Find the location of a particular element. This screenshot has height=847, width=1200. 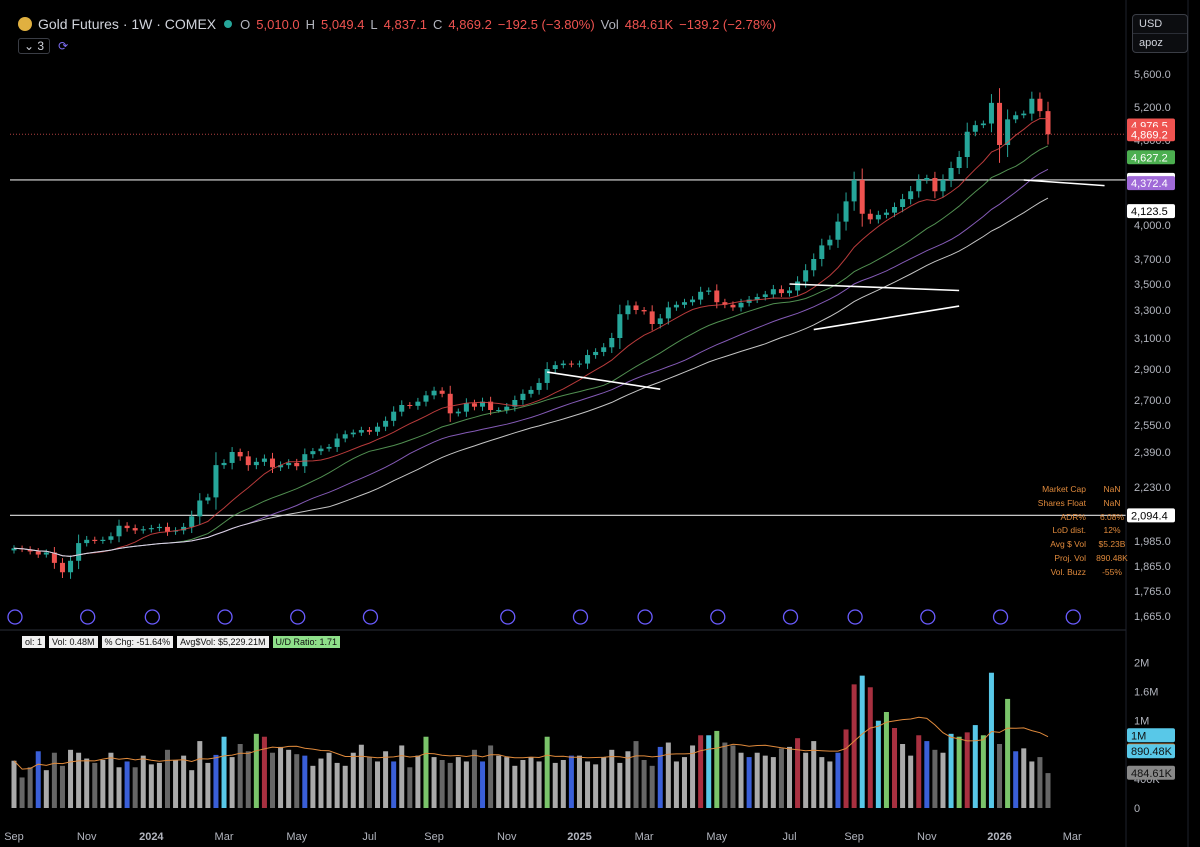

price-level-label: 4,627.2 is located at coordinates (1149, 158).